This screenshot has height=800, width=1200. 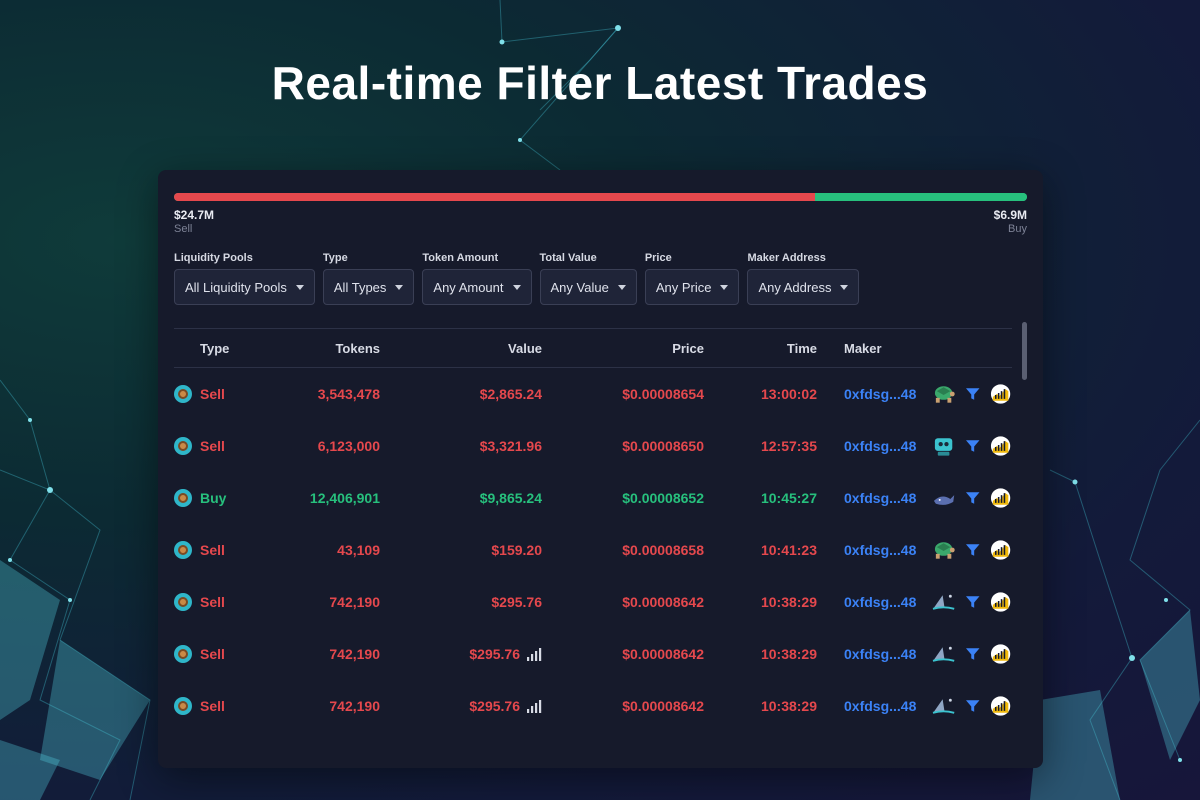 What do you see at coordinates (600, 197) in the screenshot?
I see `buy-sell-ratio-bar` at bounding box center [600, 197].